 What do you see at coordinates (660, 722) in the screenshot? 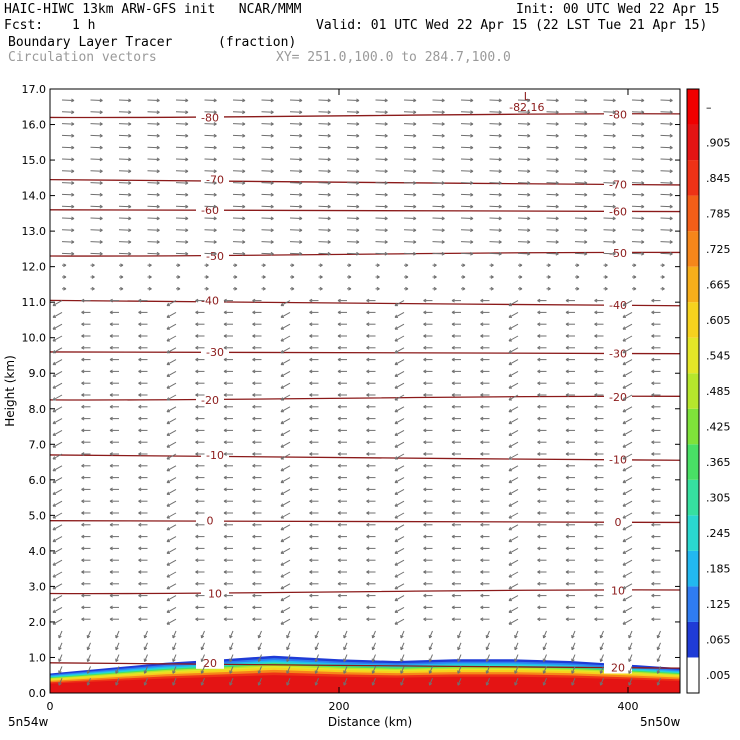
I see `x-right-endpoint: 5n50w` at bounding box center [660, 722].